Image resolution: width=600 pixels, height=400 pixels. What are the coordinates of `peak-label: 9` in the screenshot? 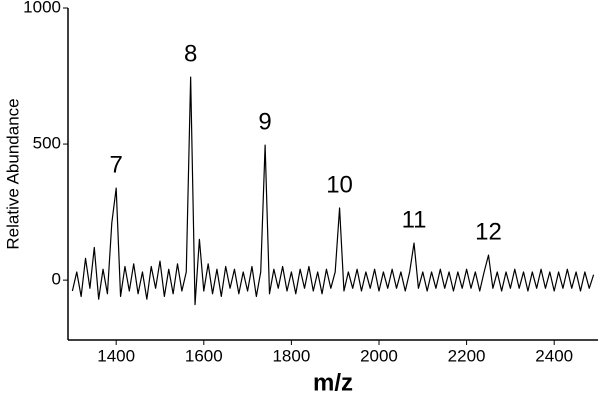 It's located at (264, 121).